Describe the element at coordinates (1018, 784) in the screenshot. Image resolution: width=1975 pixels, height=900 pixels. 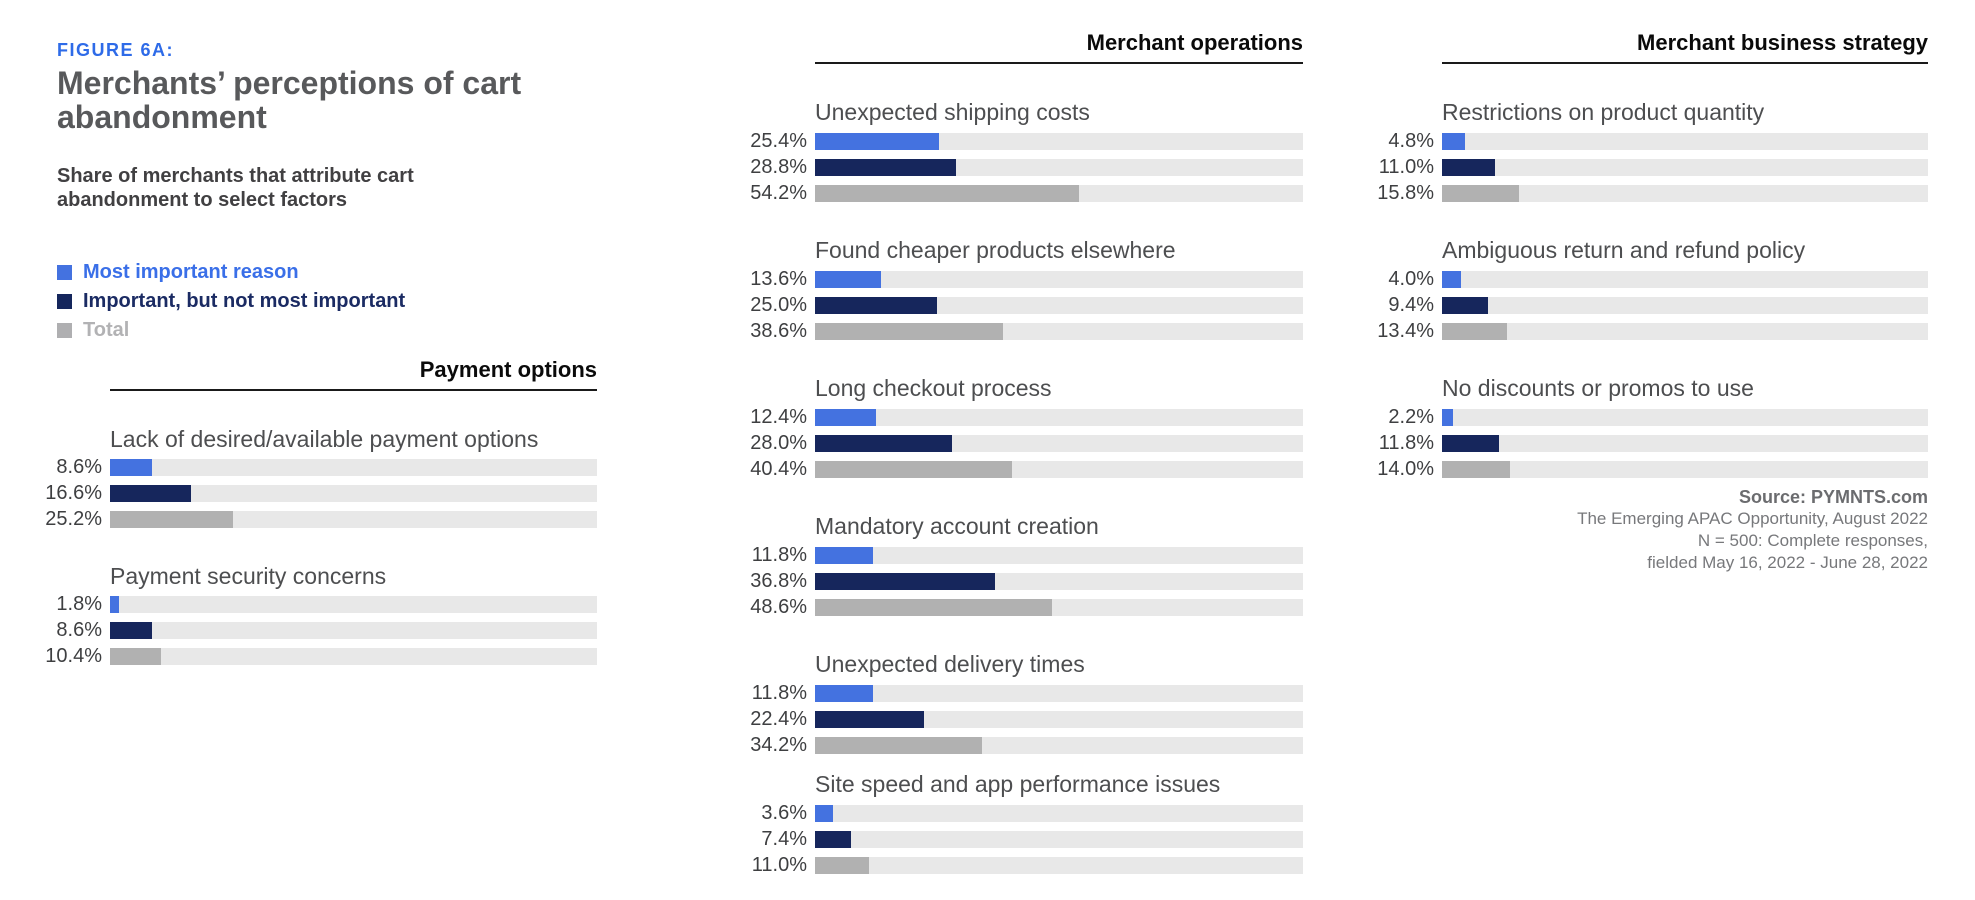
I see `bar-group-title: Site speed and app performance issues` at that location.